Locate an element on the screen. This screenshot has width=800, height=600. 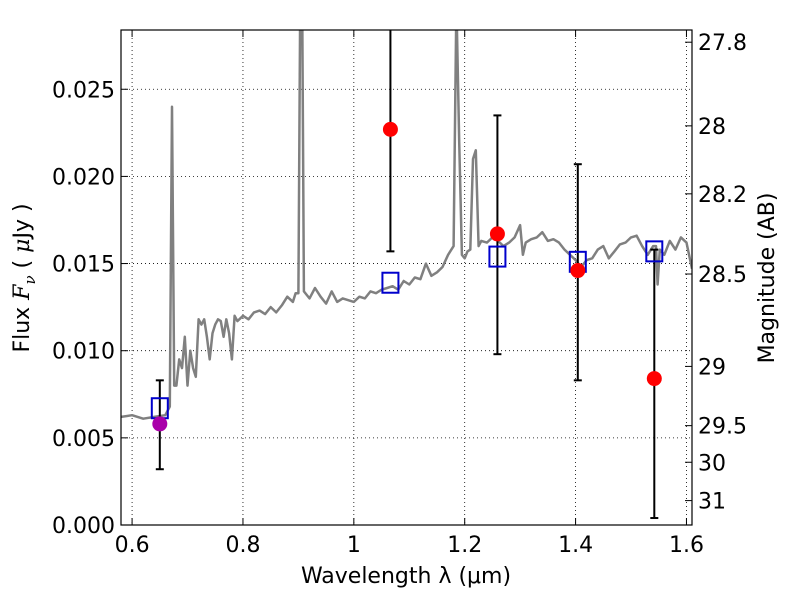
y-tick-label: 0.010 is located at coordinates (83, 352).